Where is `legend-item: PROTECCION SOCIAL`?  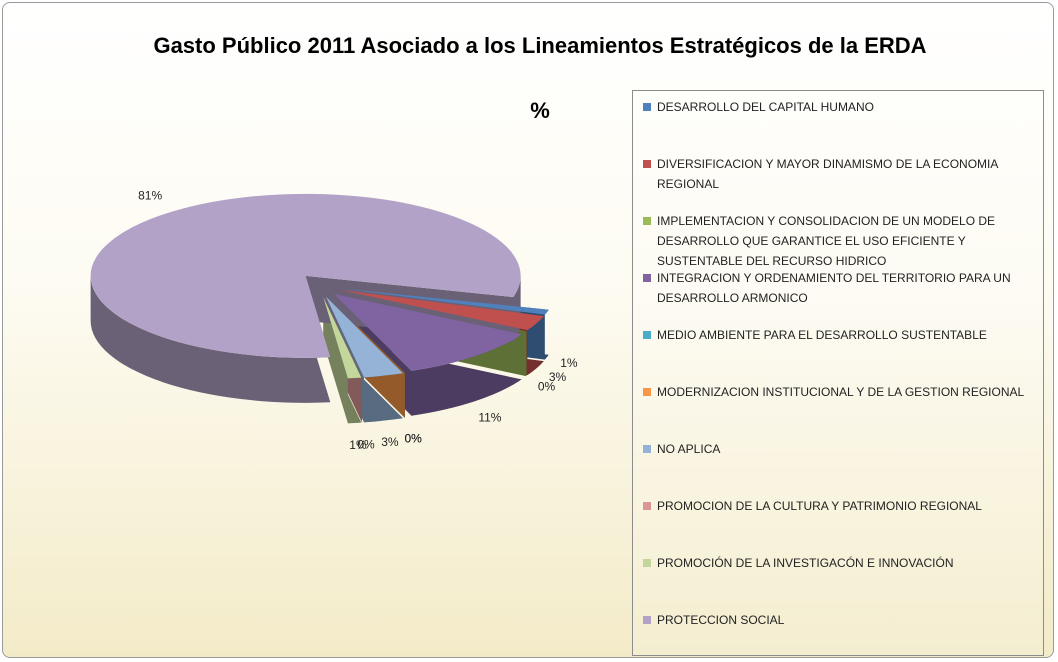 legend-item: PROTECCION SOCIAL is located at coordinates (840, 620).